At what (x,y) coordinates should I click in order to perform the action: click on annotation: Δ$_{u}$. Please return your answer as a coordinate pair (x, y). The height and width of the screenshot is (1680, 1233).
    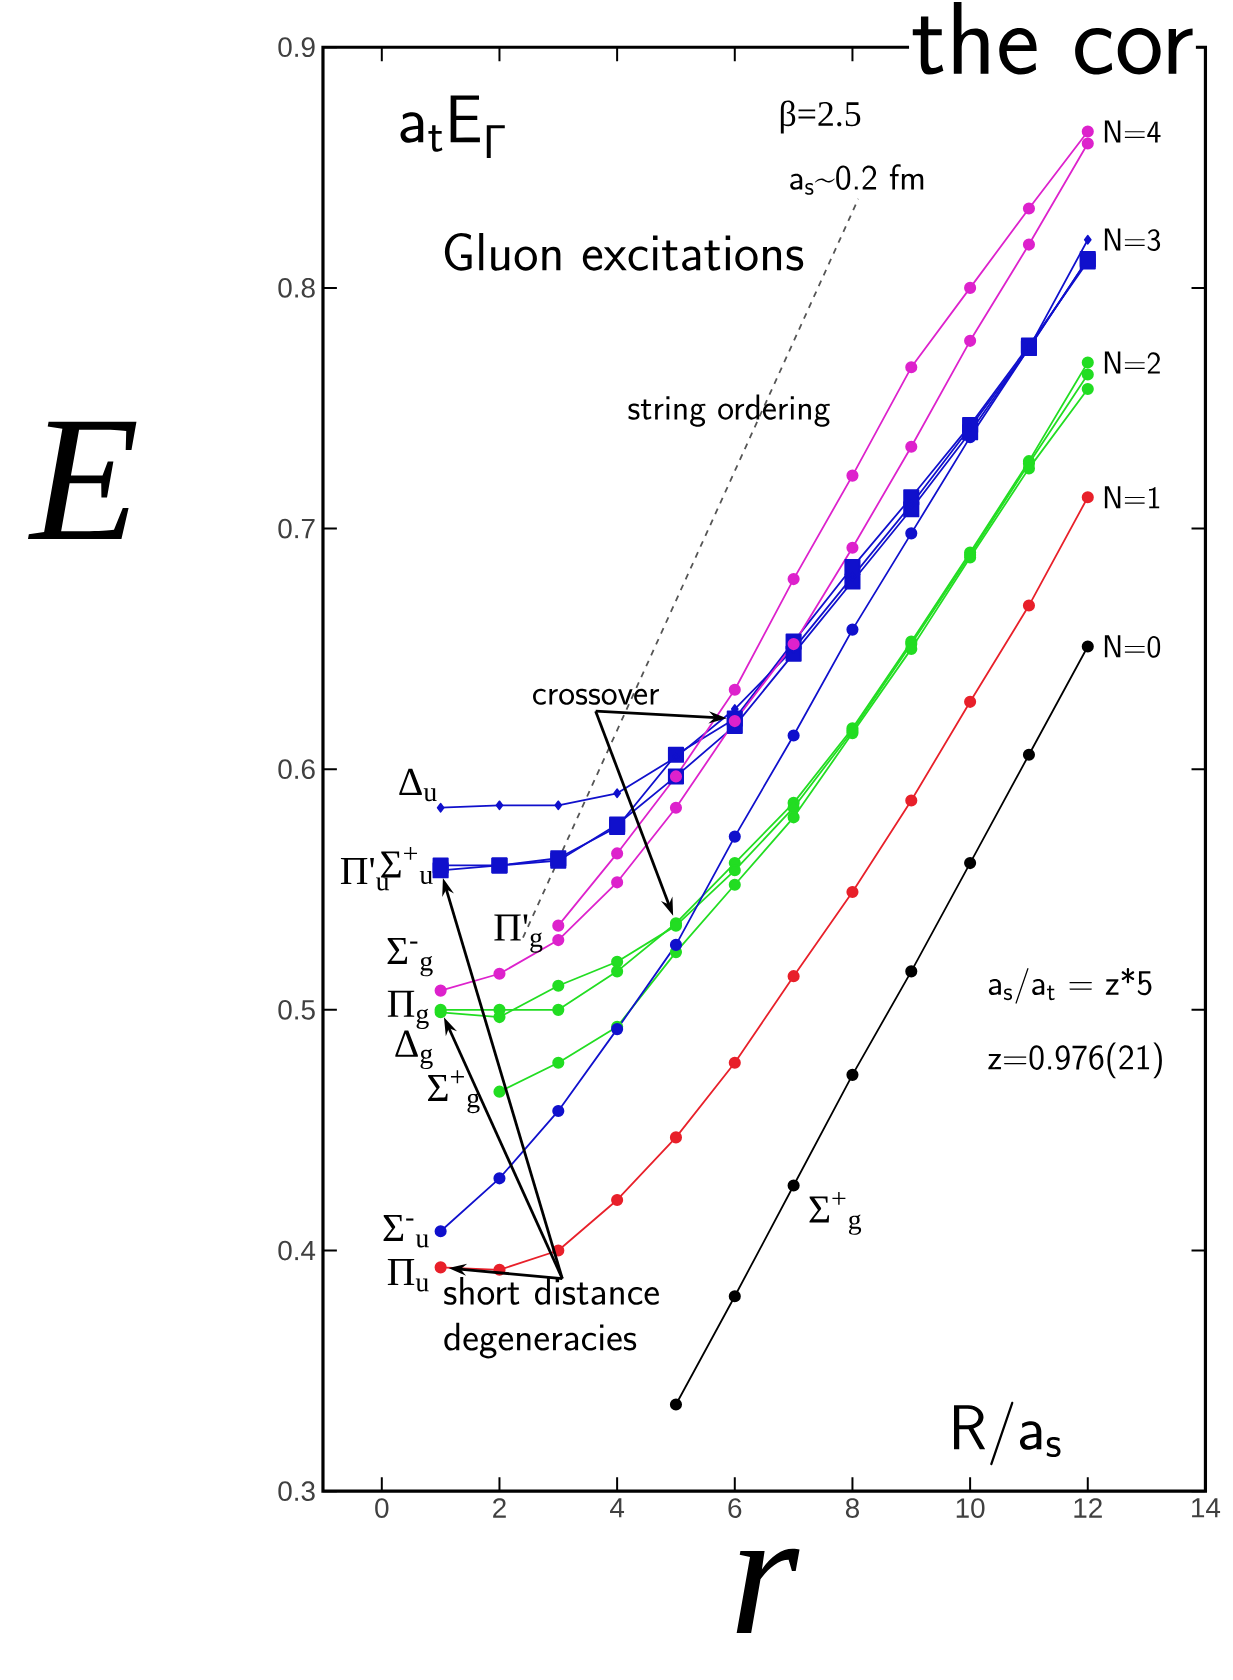
    Looking at the image, I should click on (418, 785).